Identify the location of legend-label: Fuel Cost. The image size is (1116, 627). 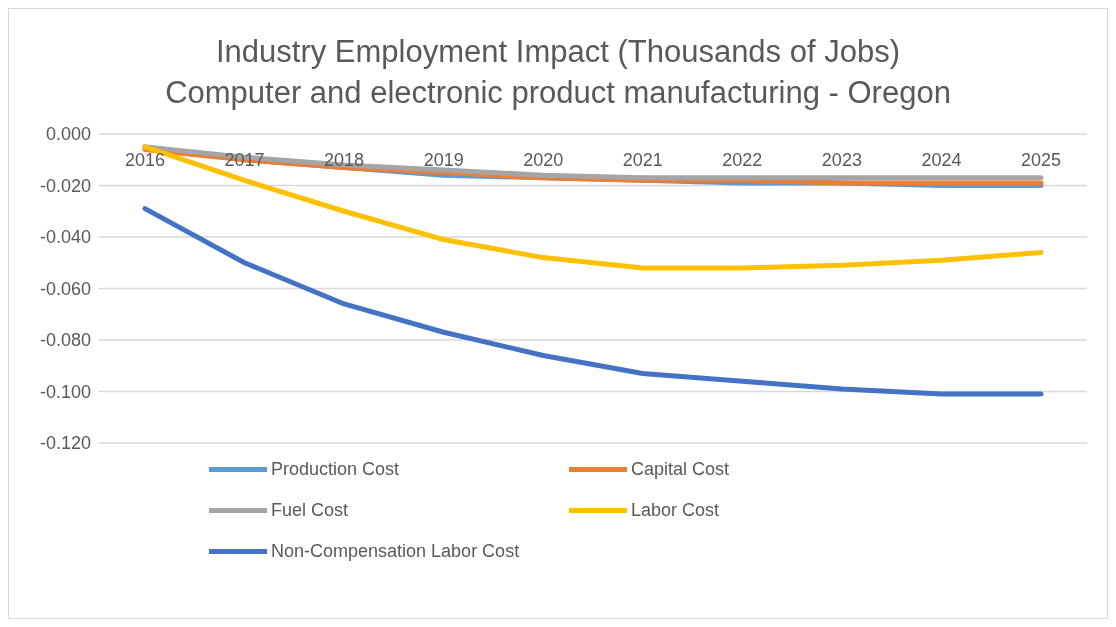
(310, 510).